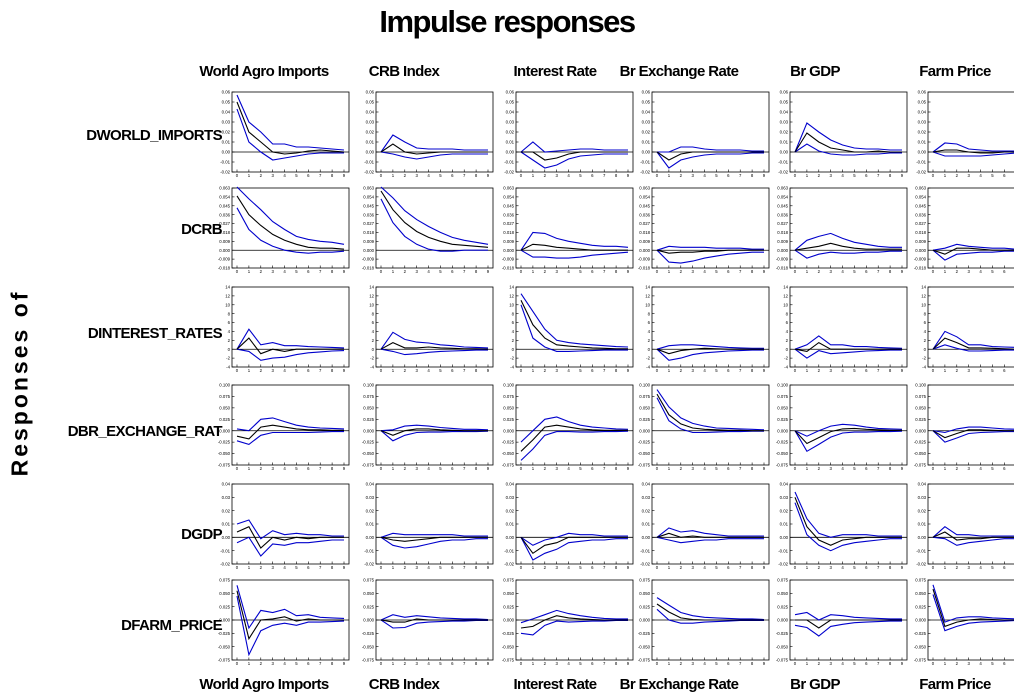 The image size is (1014, 697). Describe the element at coordinates (513, 349) in the screenshot. I see `y-tick-label: 0` at that location.